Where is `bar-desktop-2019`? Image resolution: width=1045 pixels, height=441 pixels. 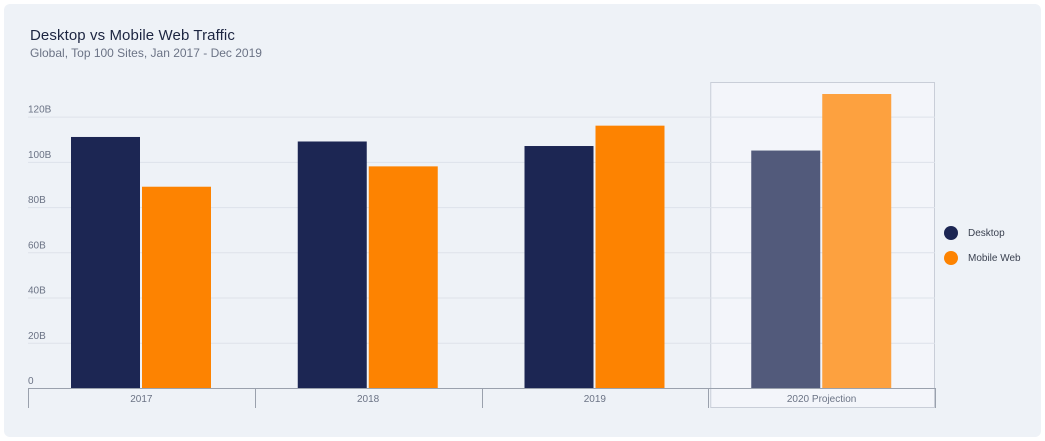 bar-desktop-2019 is located at coordinates (559, 267).